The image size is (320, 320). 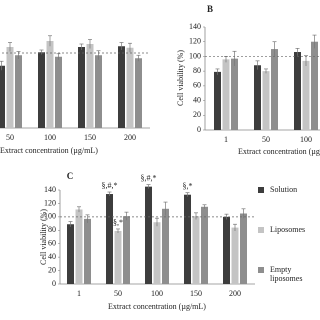 What do you see at coordinates (284, 189) in the screenshot?
I see `legend-label: Solution` at bounding box center [284, 189].